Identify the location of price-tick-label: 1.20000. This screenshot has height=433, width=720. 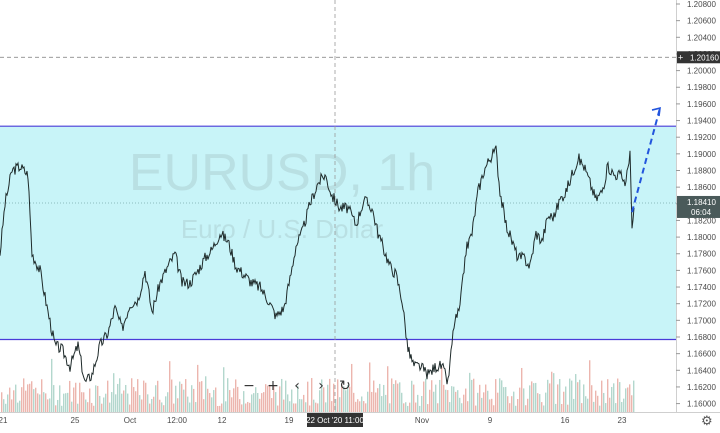
(701, 71).